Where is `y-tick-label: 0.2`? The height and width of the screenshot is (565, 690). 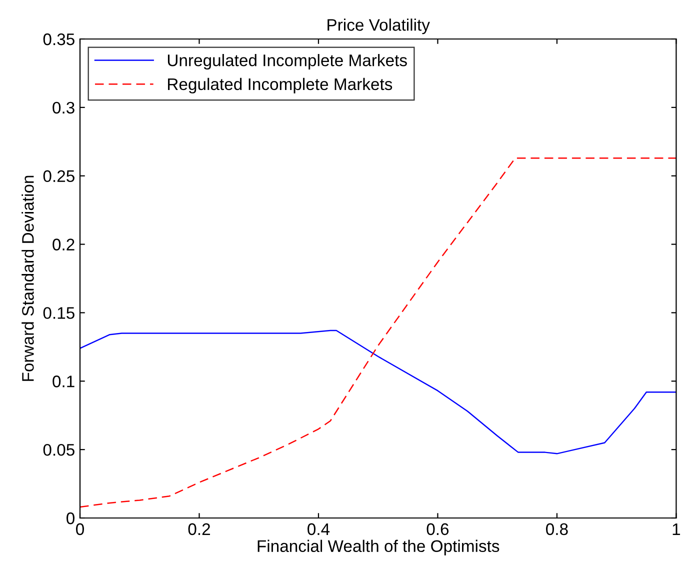 y-tick-label: 0.2 is located at coordinates (63, 244).